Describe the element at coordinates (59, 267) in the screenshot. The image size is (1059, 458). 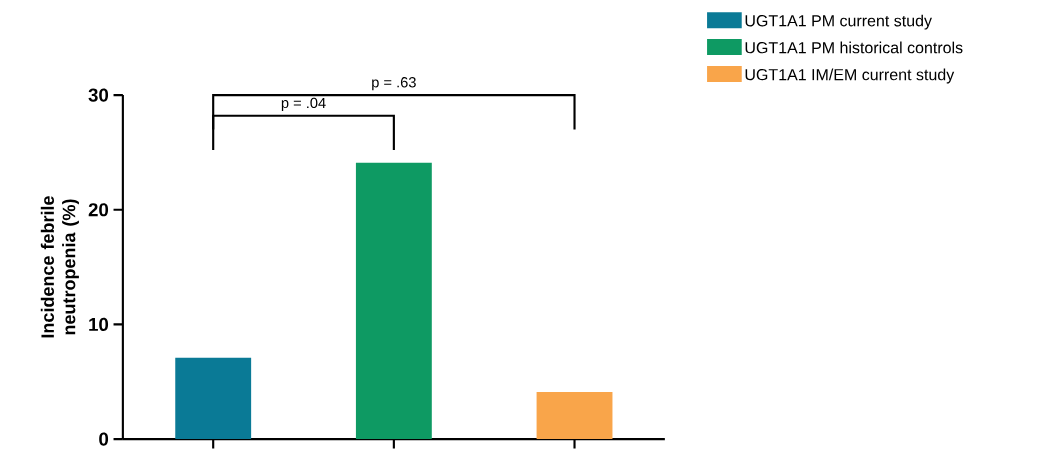
I see `y-axis-title: Incidence febrile neutropenia (%)` at that location.